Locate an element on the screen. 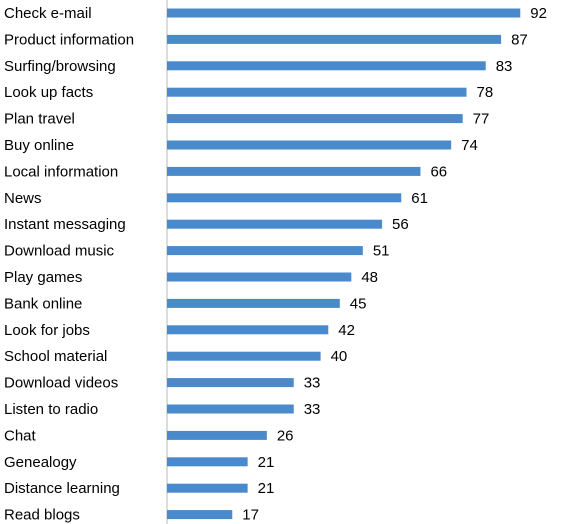 This screenshot has width=566, height=524. chart-row: Play games 48 is located at coordinates (191, 277).